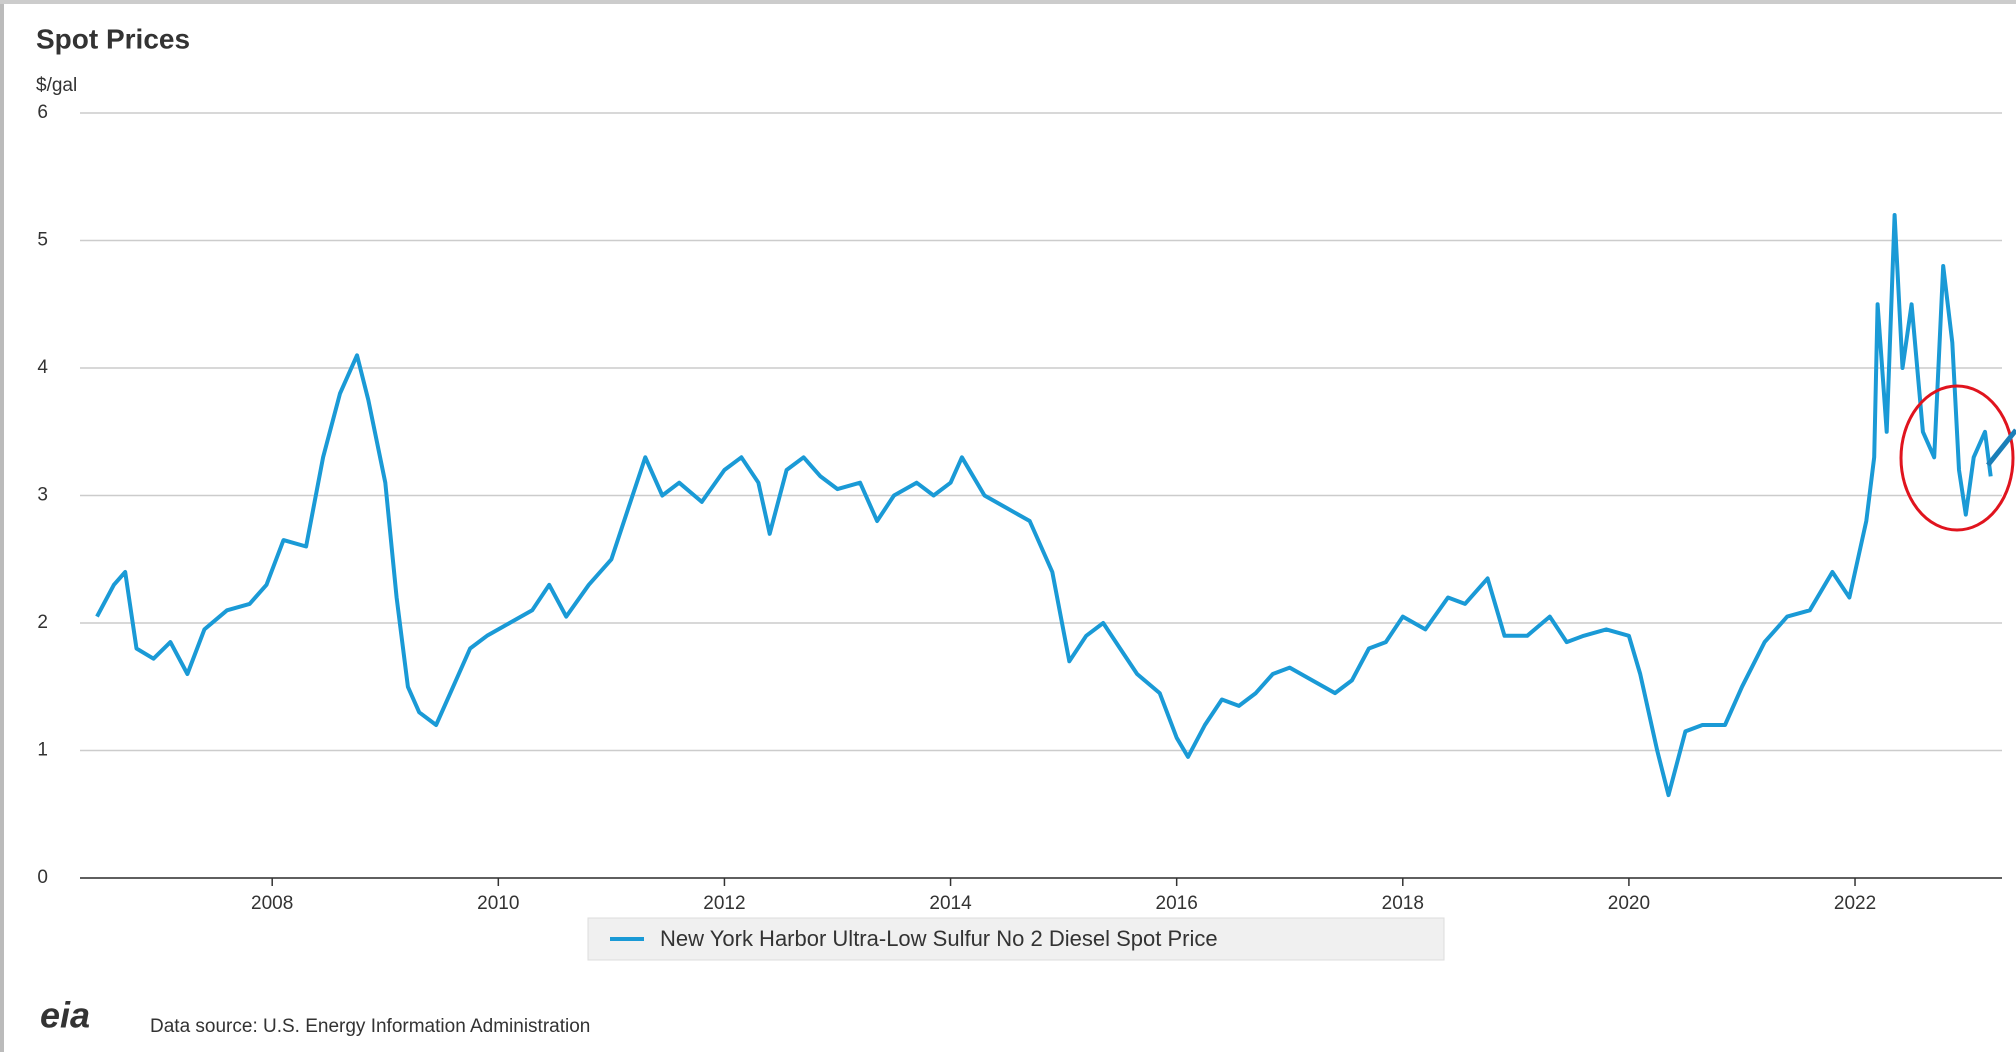 The image size is (2016, 1052). What do you see at coordinates (272, 903) in the screenshot?
I see `x-tick-label: 2008` at bounding box center [272, 903].